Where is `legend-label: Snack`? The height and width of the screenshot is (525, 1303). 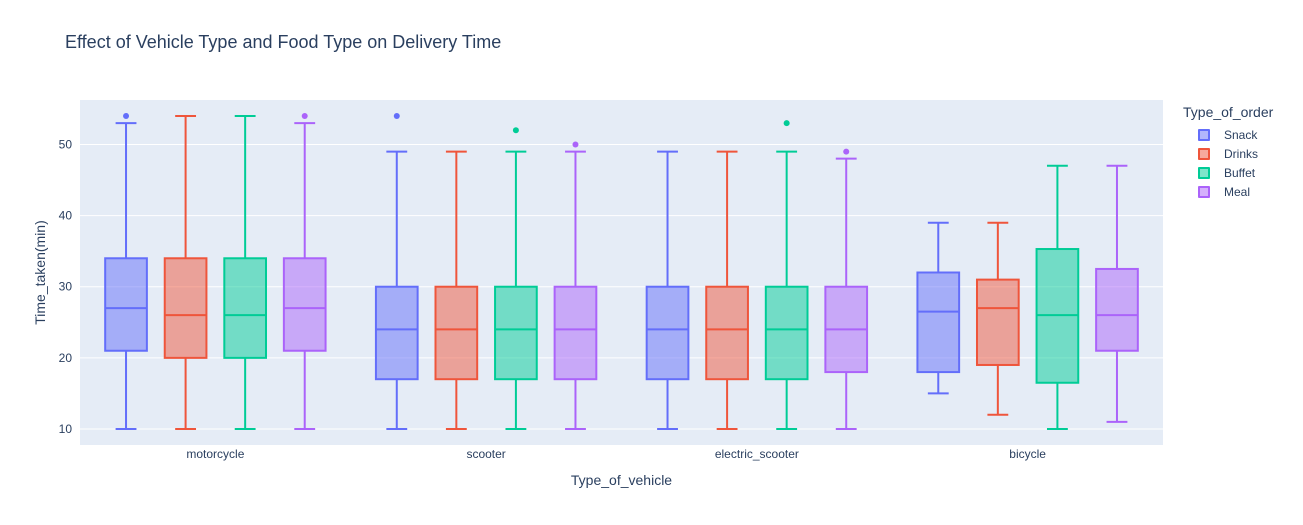 legend-label: Snack is located at coordinates (1241, 134).